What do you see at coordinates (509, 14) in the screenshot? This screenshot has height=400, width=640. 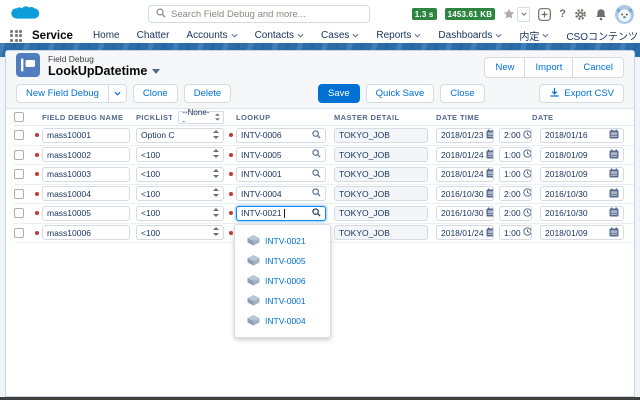 I see `favorites-star-icon` at bounding box center [509, 14].